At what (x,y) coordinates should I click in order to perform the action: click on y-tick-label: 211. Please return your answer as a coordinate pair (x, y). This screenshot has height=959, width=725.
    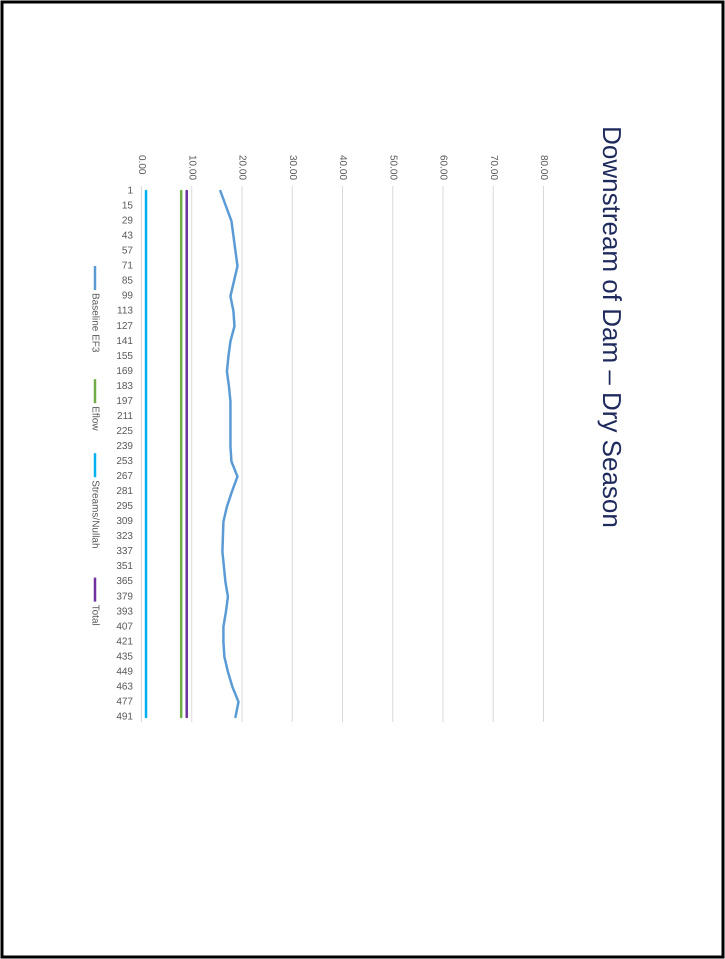
    Looking at the image, I should click on (125, 416).